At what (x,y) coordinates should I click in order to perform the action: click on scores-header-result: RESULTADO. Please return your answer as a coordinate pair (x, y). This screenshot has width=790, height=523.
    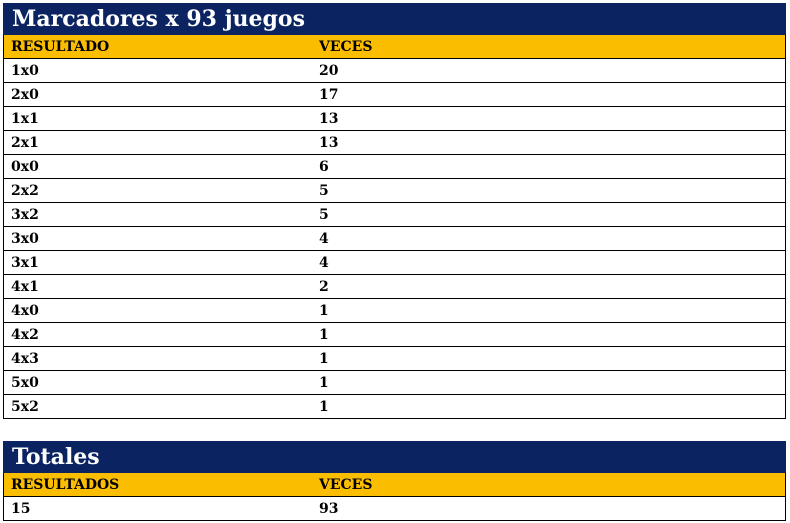
    Looking at the image, I should click on (157, 46).